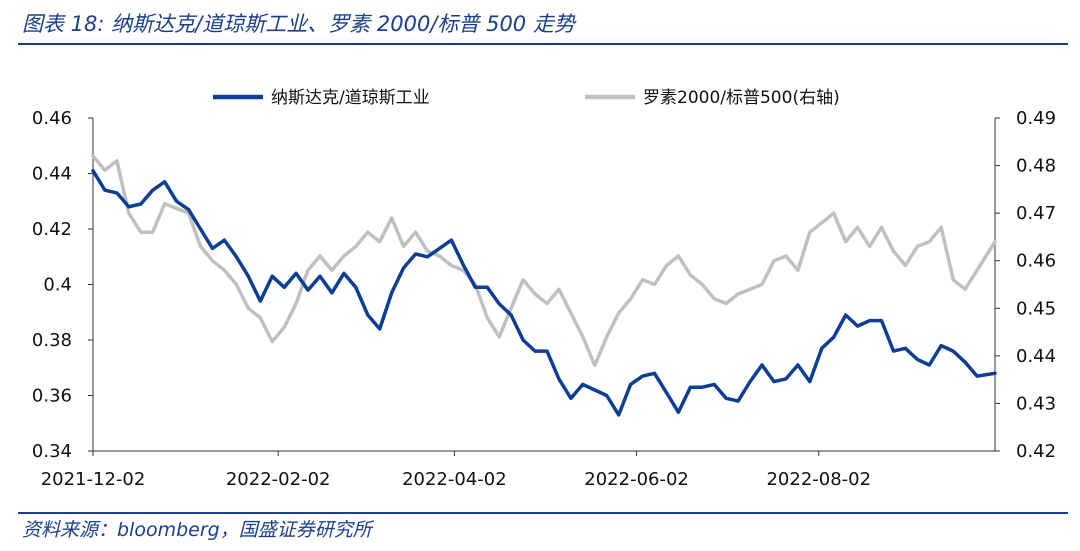 This screenshot has height=551, width=1080. I want to click on x-tick-label: 2022-04-02, so click(454, 479).